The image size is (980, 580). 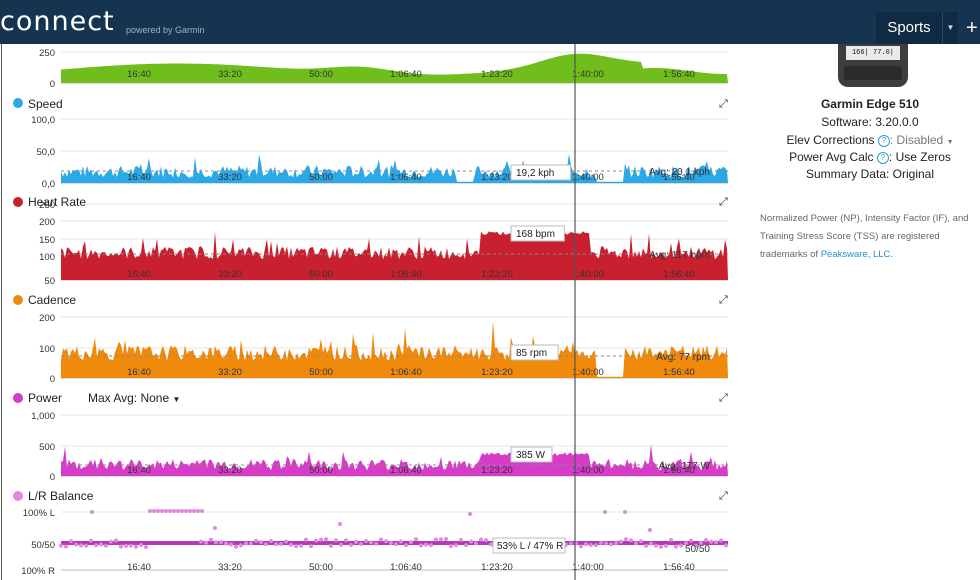 I want to click on x-tick-label: 33:20, so click(x=230, y=372).